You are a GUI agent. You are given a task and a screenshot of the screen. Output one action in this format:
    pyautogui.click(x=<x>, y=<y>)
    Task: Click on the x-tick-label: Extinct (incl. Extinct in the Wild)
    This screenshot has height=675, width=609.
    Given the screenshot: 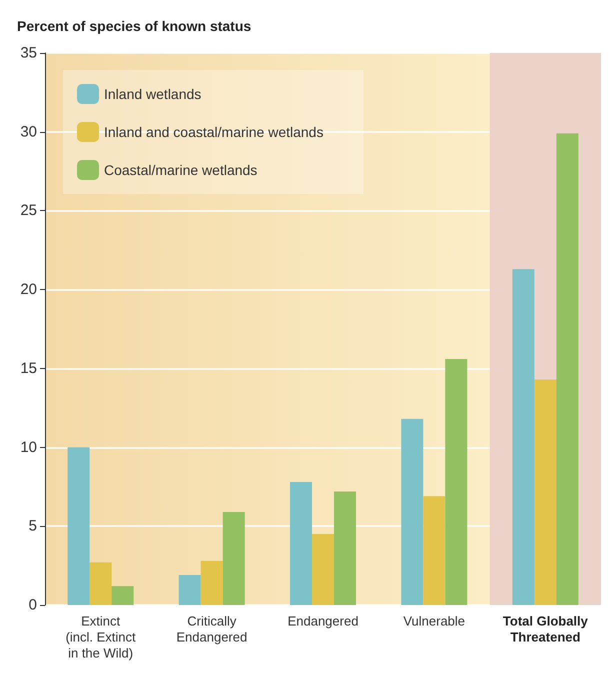 What is the action you would take?
    pyautogui.click(x=101, y=637)
    